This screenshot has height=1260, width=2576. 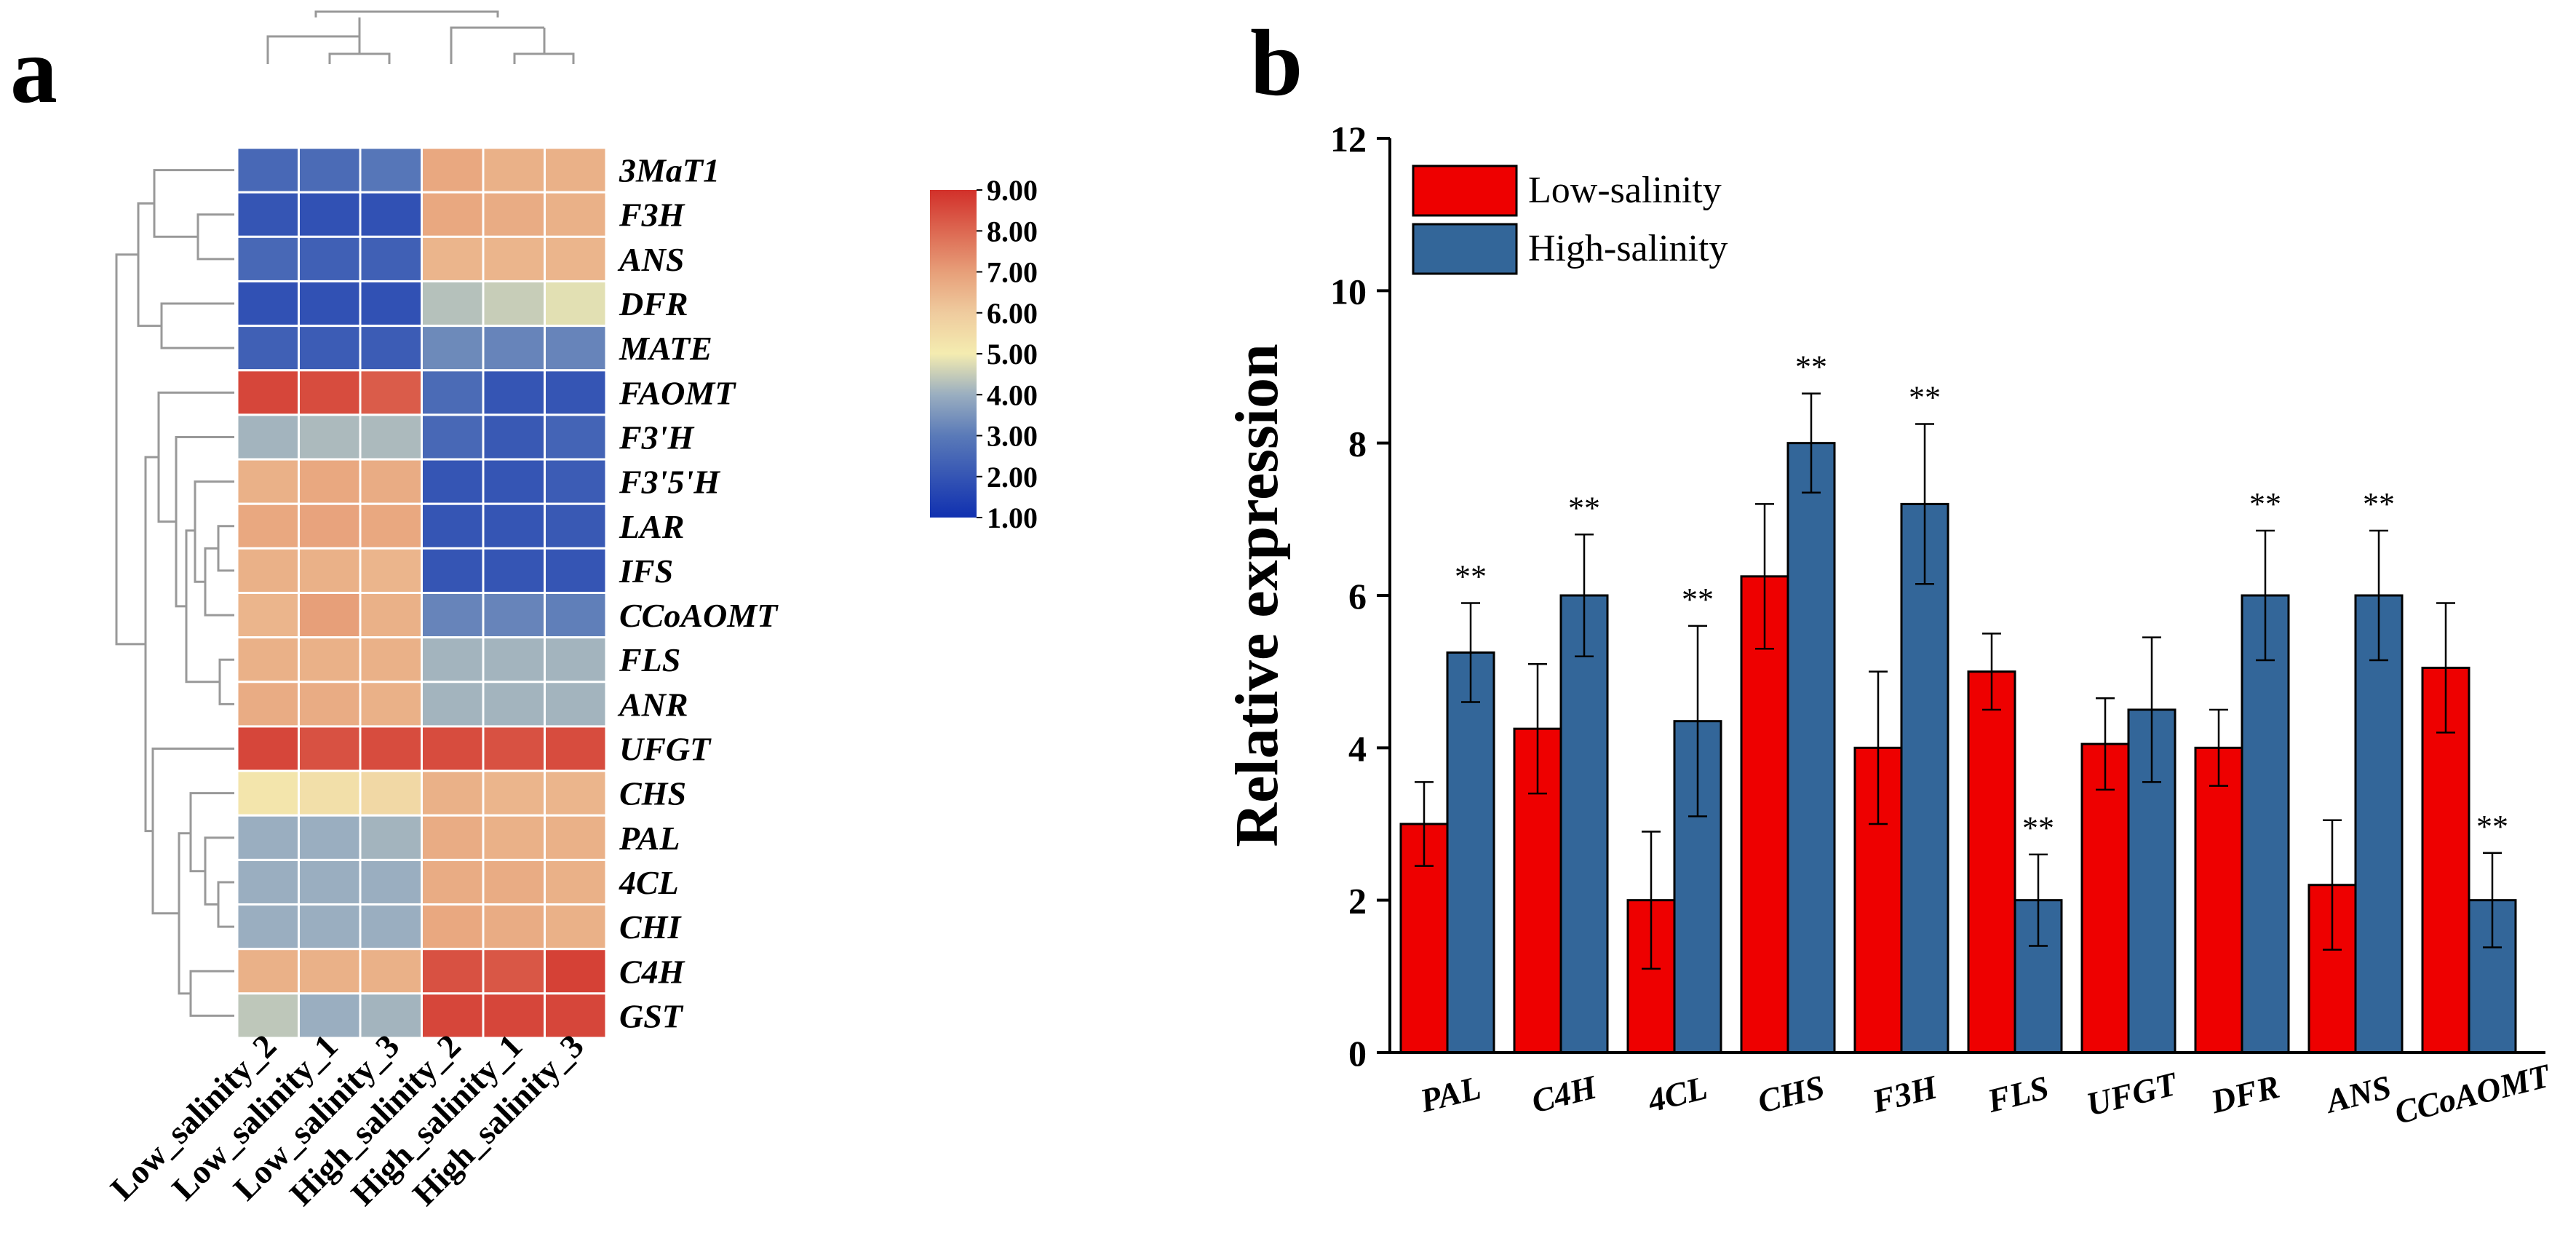 I want to click on category-label: CCoAOMT, so click(x=2473, y=1093).